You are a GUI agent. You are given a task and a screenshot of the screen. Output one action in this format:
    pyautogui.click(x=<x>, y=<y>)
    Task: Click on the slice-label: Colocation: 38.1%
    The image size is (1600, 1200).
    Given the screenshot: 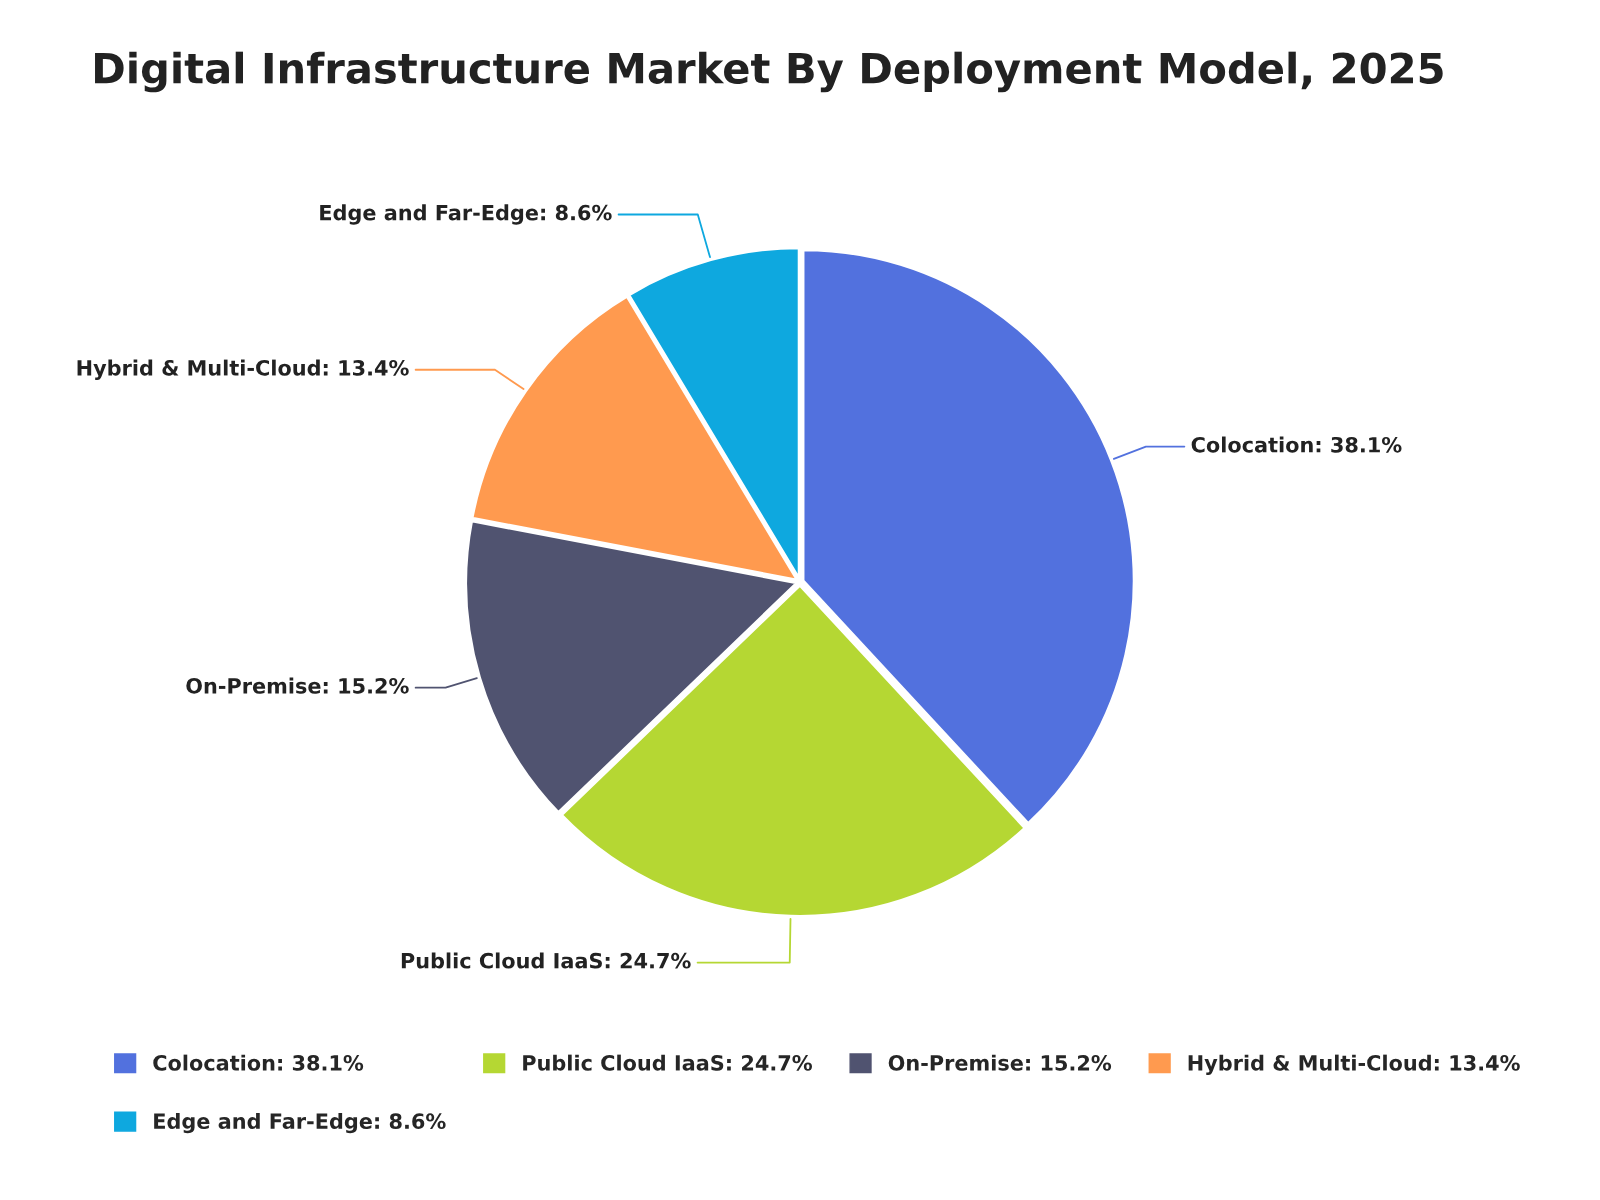 What is the action you would take?
    pyautogui.click(x=1296, y=444)
    